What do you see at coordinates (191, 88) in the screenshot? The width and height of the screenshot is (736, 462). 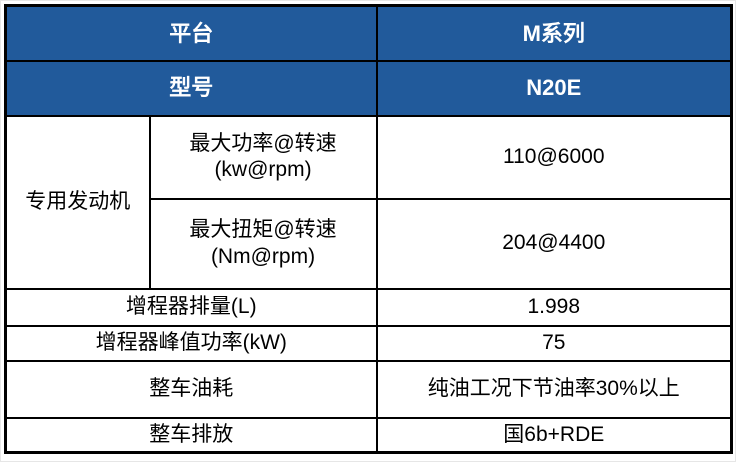 I see `model-label-cell: 型号` at bounding box center [191, 88].